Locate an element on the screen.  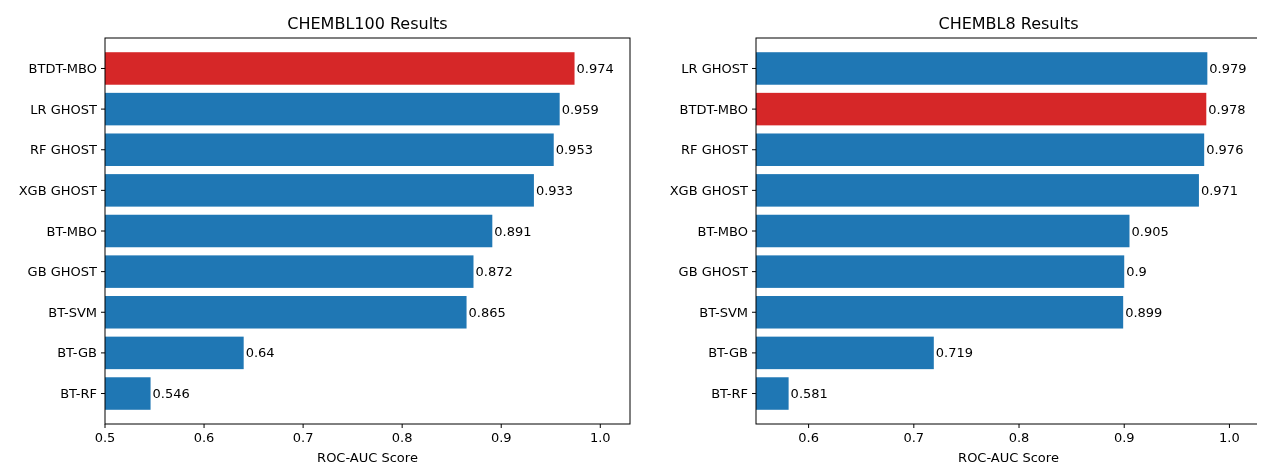
data-label: 0.959 is located at coordinates (580, 109).